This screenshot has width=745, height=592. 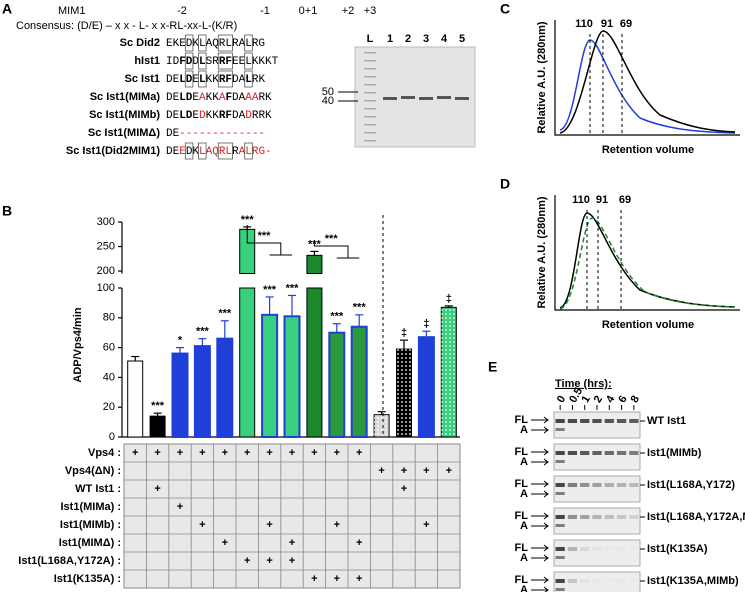 I want to click on lane-label: 1, so click(x=390, y=39).